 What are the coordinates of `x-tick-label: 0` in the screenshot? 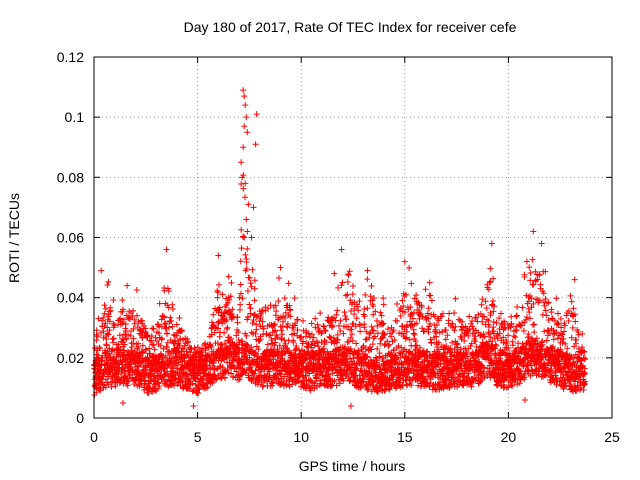 It's located at (94, 437).